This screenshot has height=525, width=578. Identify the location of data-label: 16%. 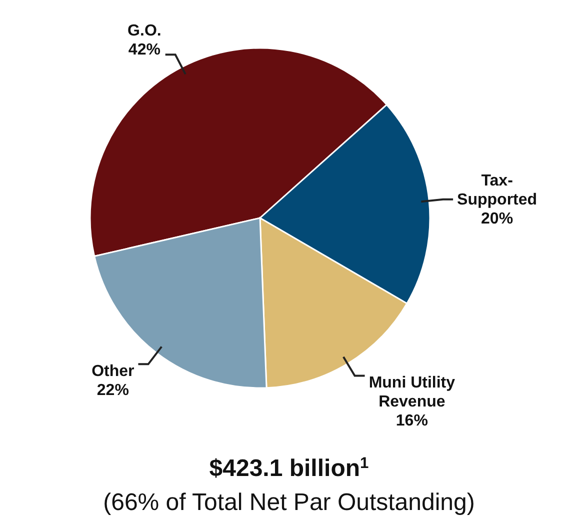
(412, 421).